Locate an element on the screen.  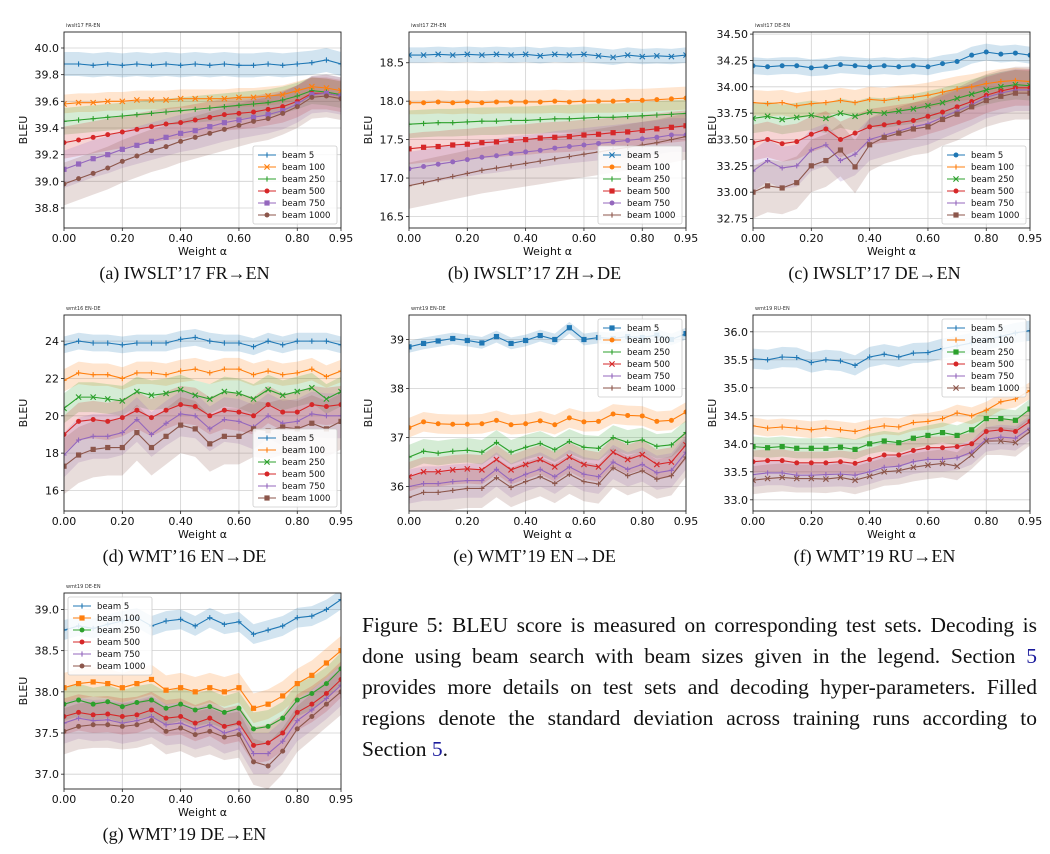
y-tick-label: 33.50 is located at coordinates (733, 139).